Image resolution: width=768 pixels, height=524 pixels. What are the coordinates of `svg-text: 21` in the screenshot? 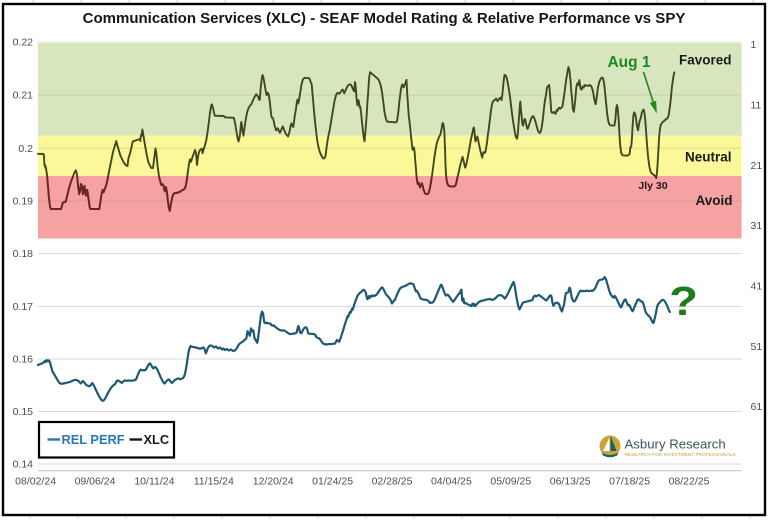 It's located at (757, 166).